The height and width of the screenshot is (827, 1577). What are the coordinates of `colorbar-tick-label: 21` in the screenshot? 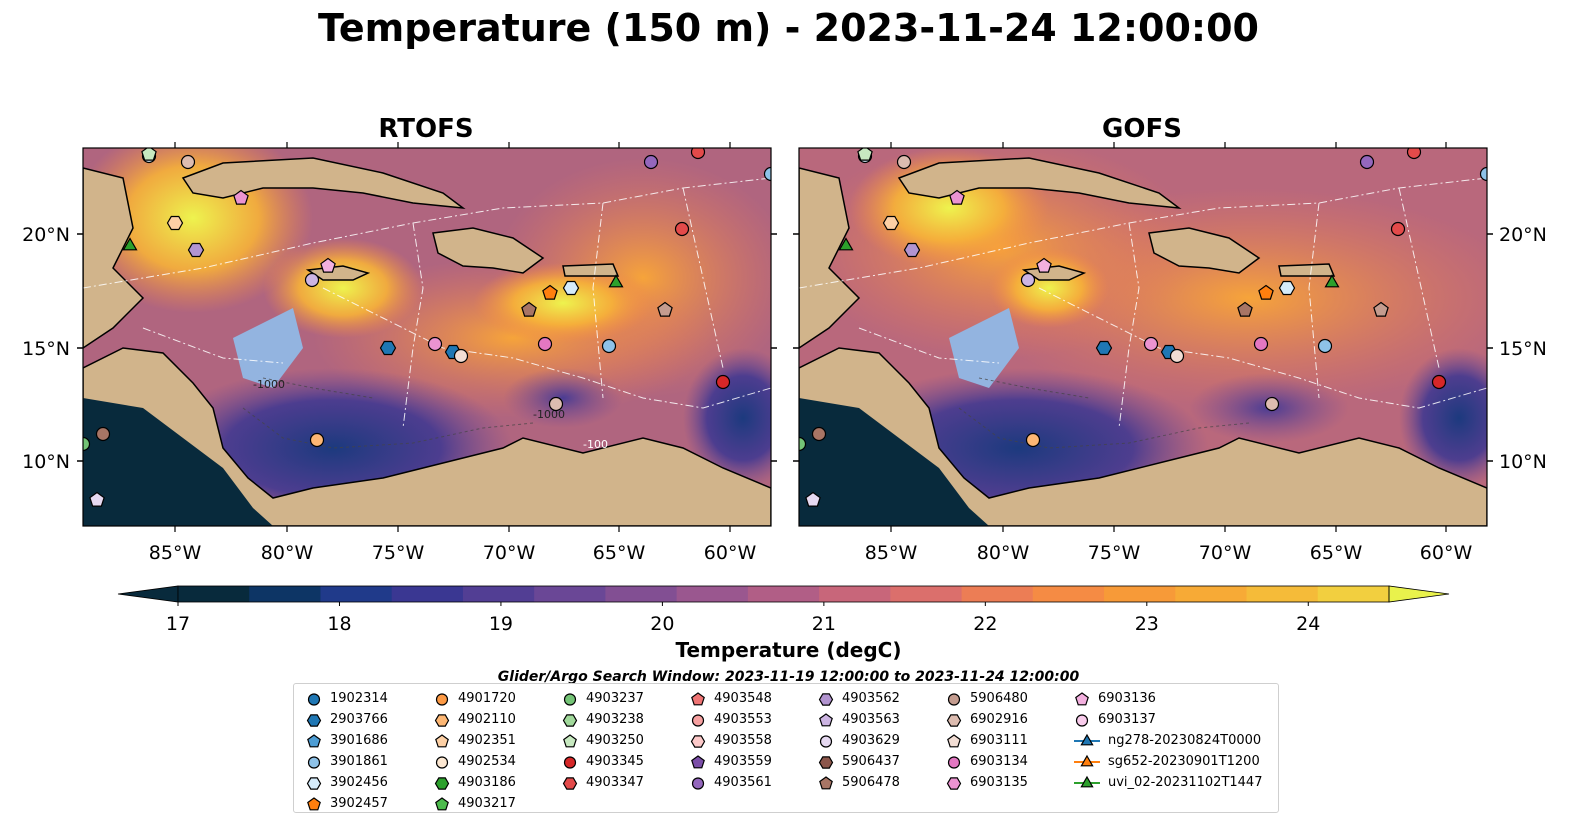 It's located at (824, 624).